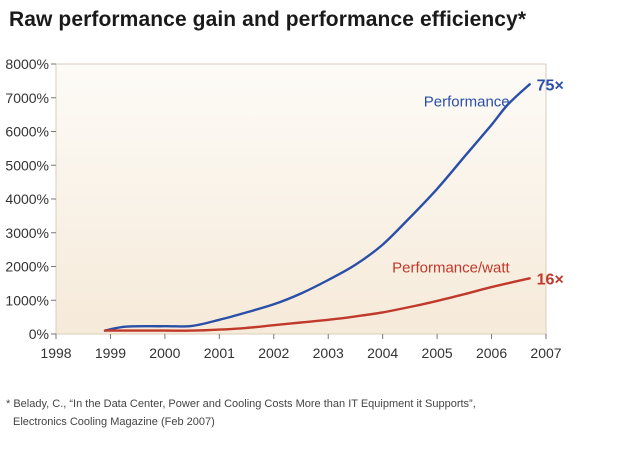  What do you see at coordinates (478, 182) in the screenshot?
I see `series-labels: 75× Performance 16× Performance/watt` at bounding box center [478, 182].